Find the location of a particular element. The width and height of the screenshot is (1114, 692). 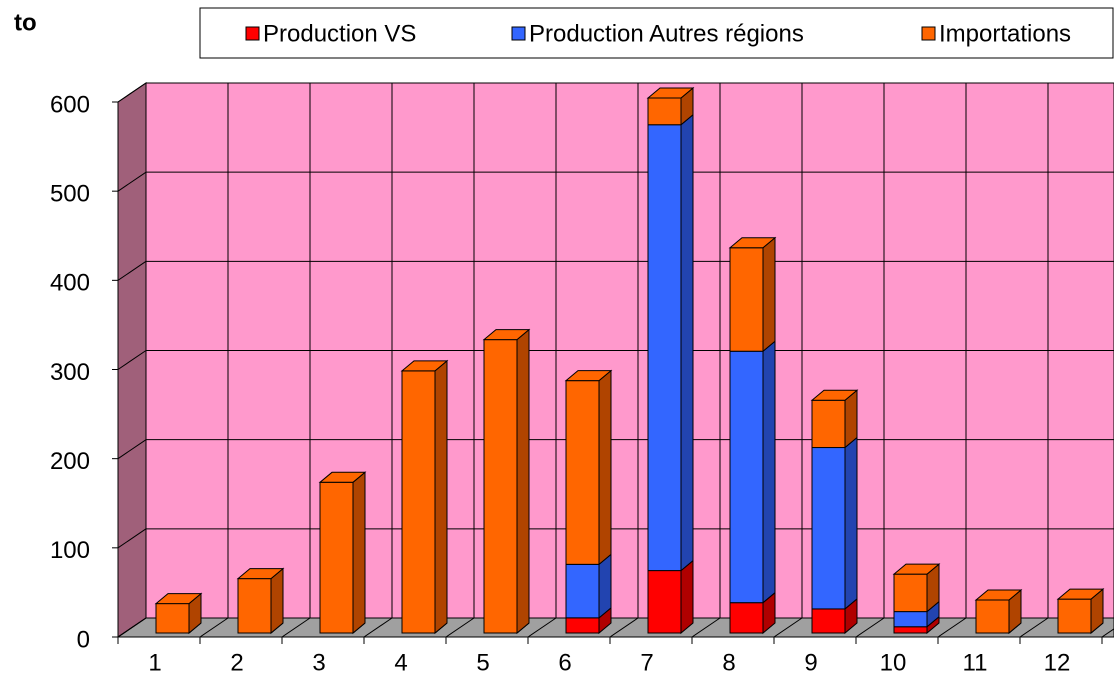

y-tick-label: 300 is located at coordinates (70, 372).